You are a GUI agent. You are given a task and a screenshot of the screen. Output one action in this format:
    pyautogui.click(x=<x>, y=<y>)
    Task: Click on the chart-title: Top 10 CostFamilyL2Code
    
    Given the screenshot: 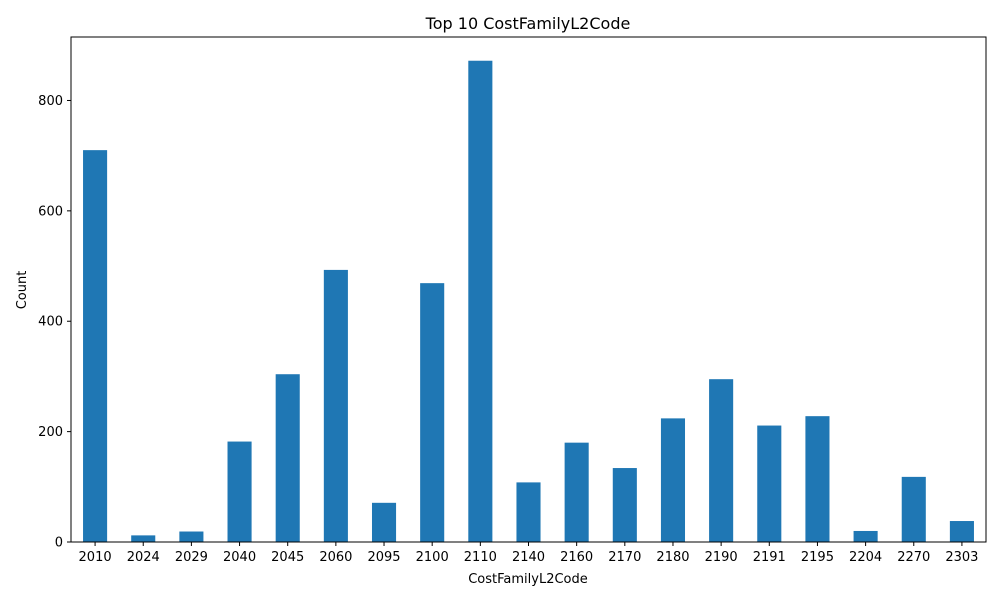 What is the action you would take?
    pyautogui.click(x=528, y=23)
    